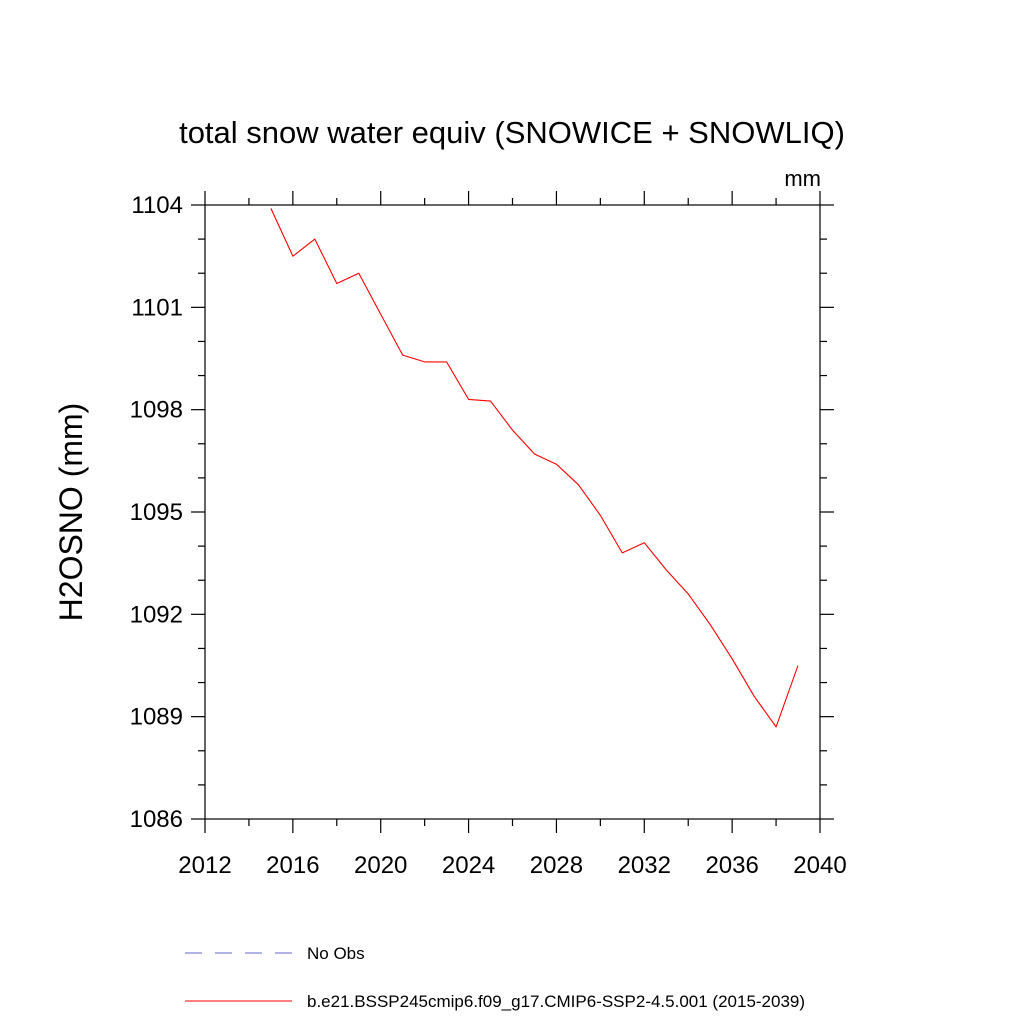  I want to click on y-tick-label: 1086, so click(156, 819).